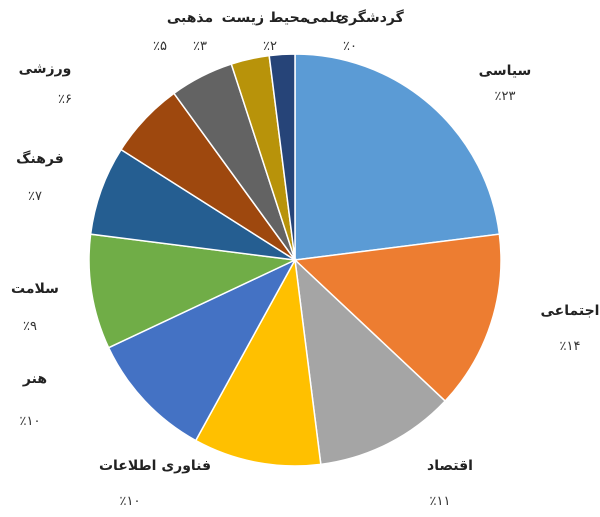 This screenshot has height=517, width=600. Describe the element at coordinates (65, 99) in the screenshot. I see `slice-value-label: ٪۶` at that location.